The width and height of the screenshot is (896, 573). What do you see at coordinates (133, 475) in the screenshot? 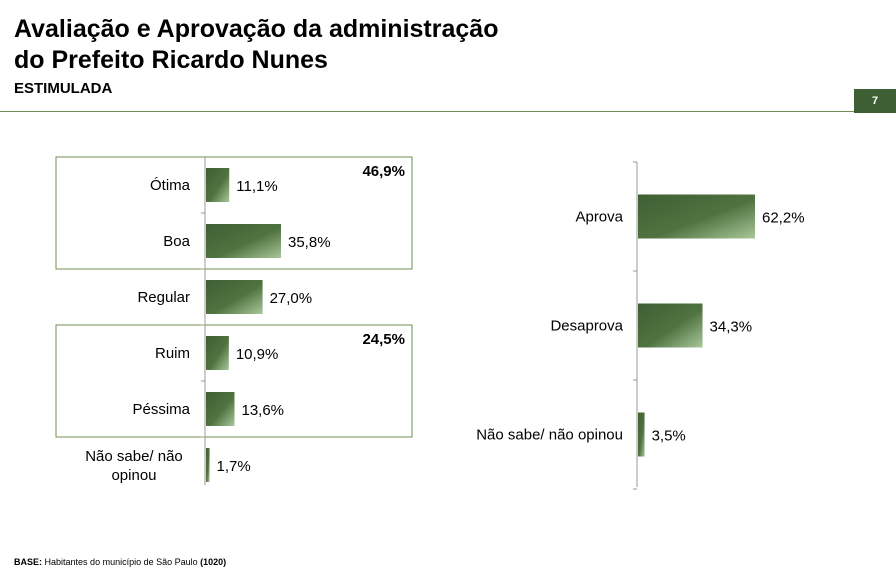
I see `category-label-line: opinou` at bounding box center [133, 475].